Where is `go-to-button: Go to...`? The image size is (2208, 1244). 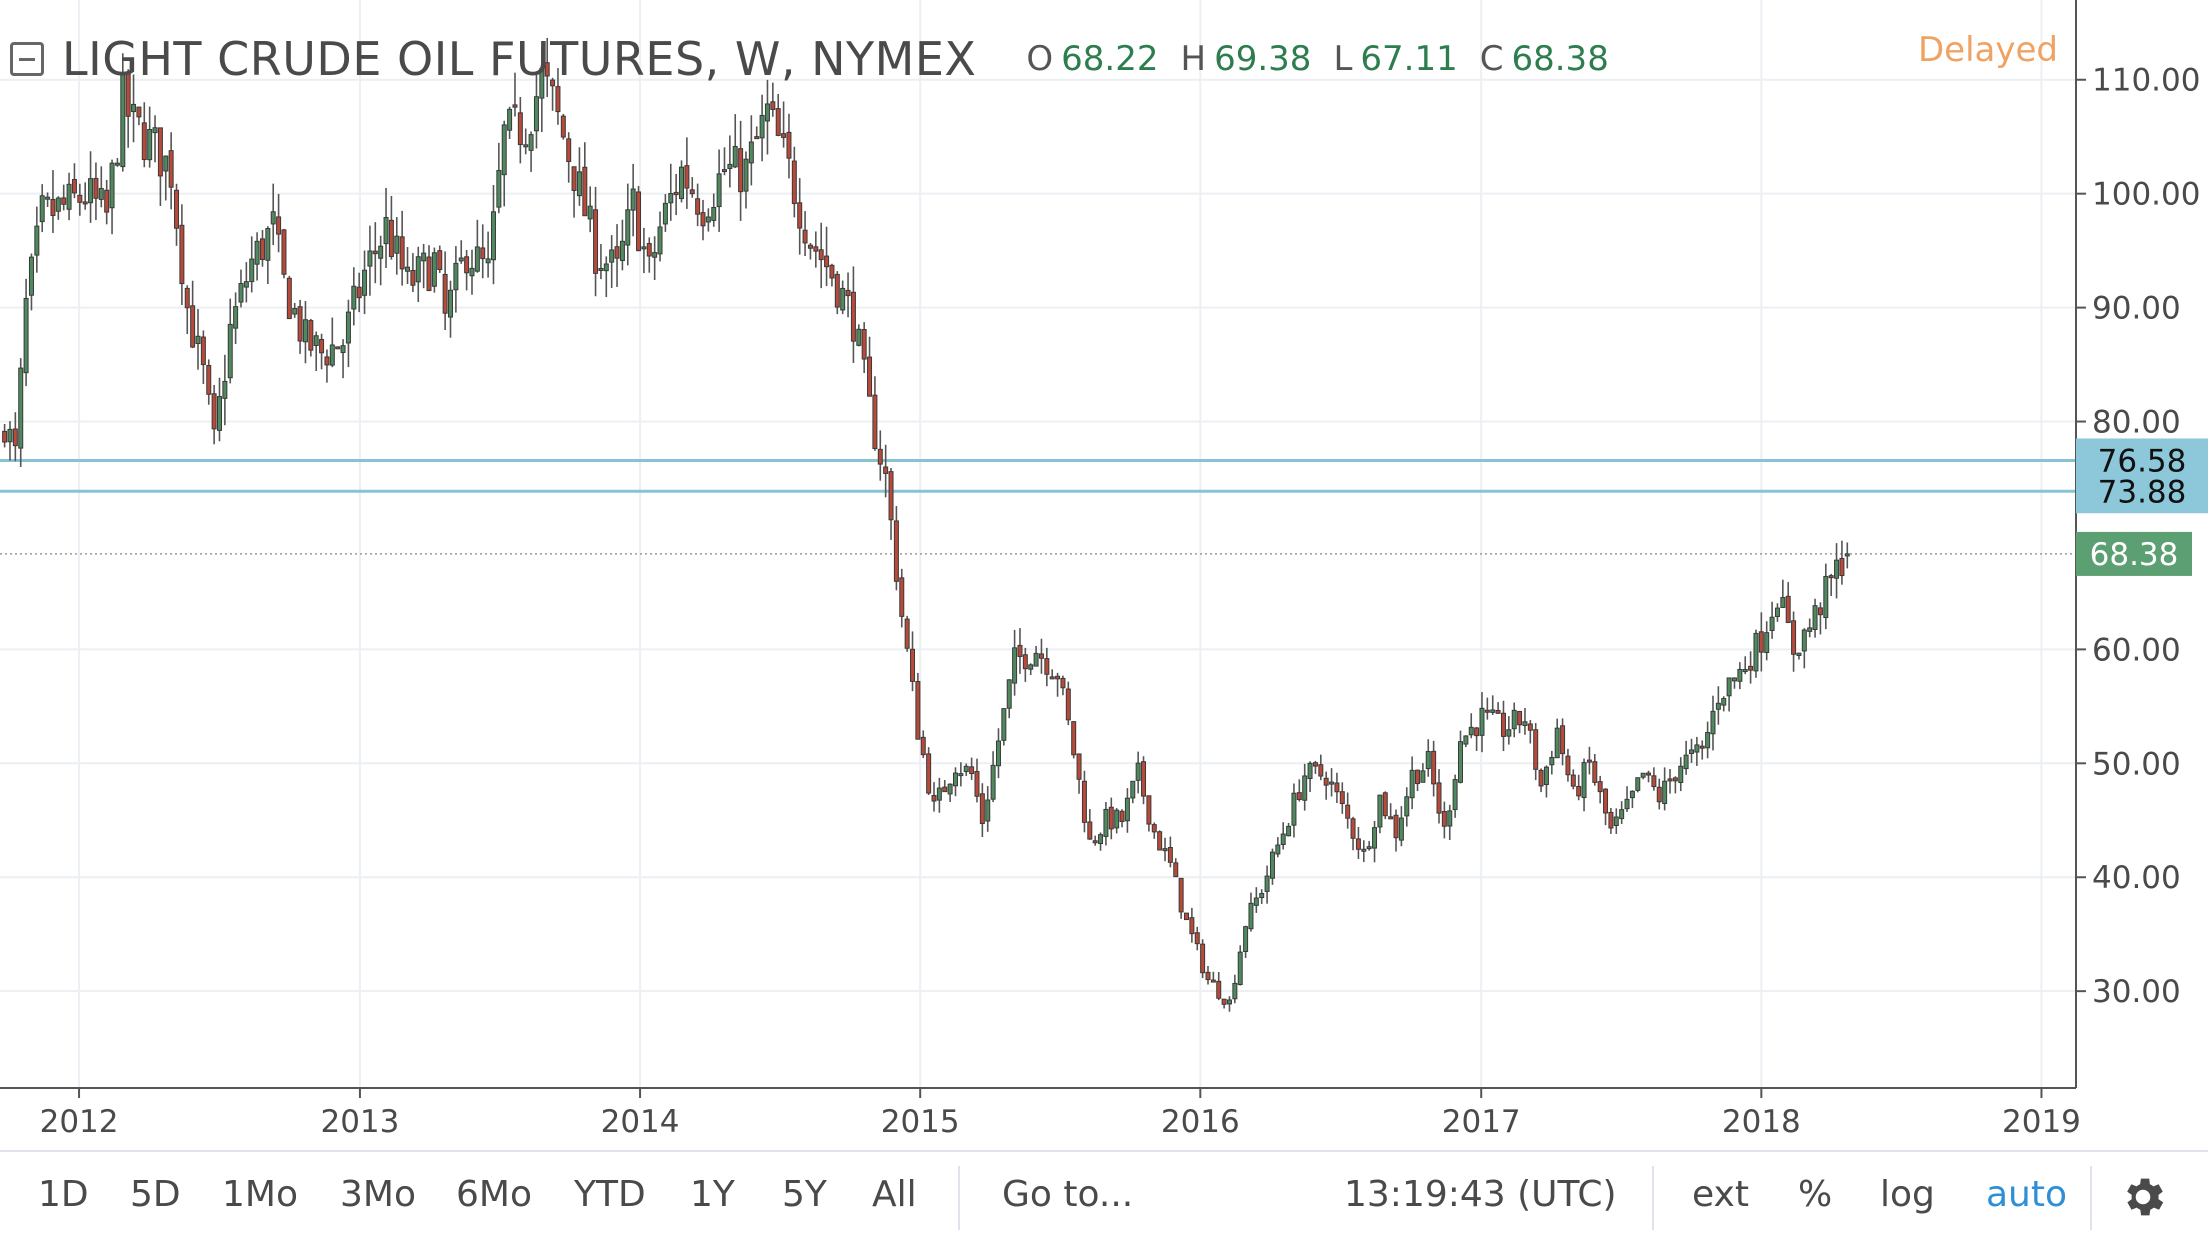 go-to-button: Go to... is located at coordinates (1068, 1194).